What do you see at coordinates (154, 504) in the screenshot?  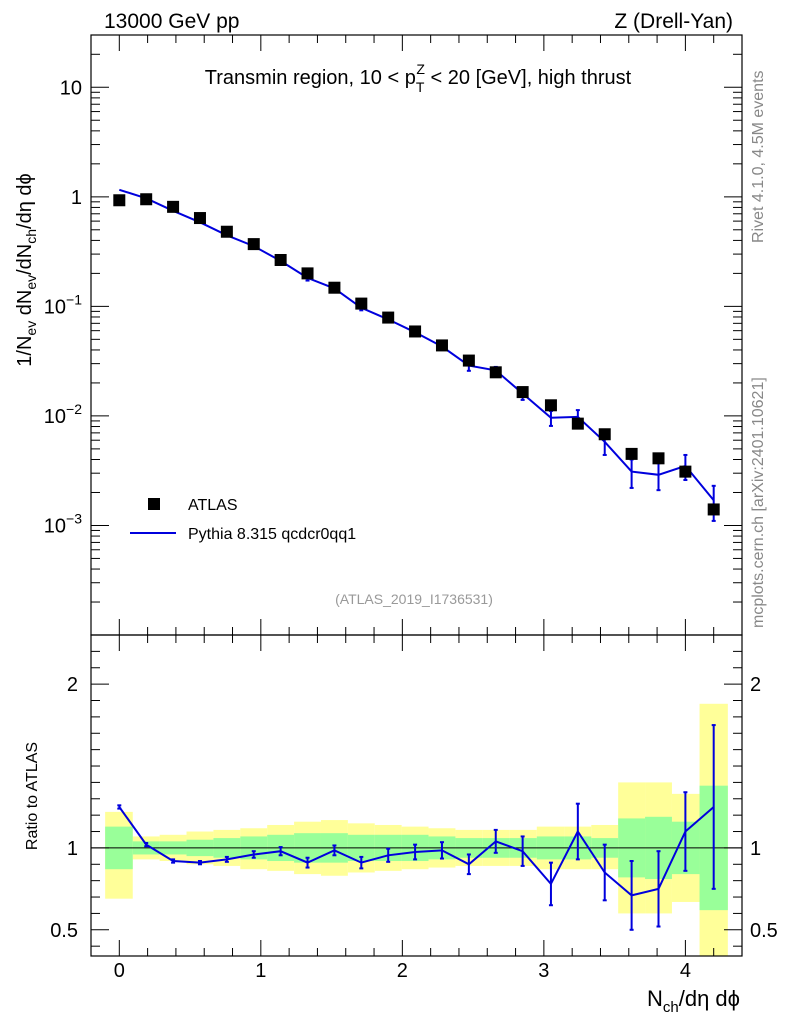 I see `legend-atlas-marker` at bounding box center [154, 504].